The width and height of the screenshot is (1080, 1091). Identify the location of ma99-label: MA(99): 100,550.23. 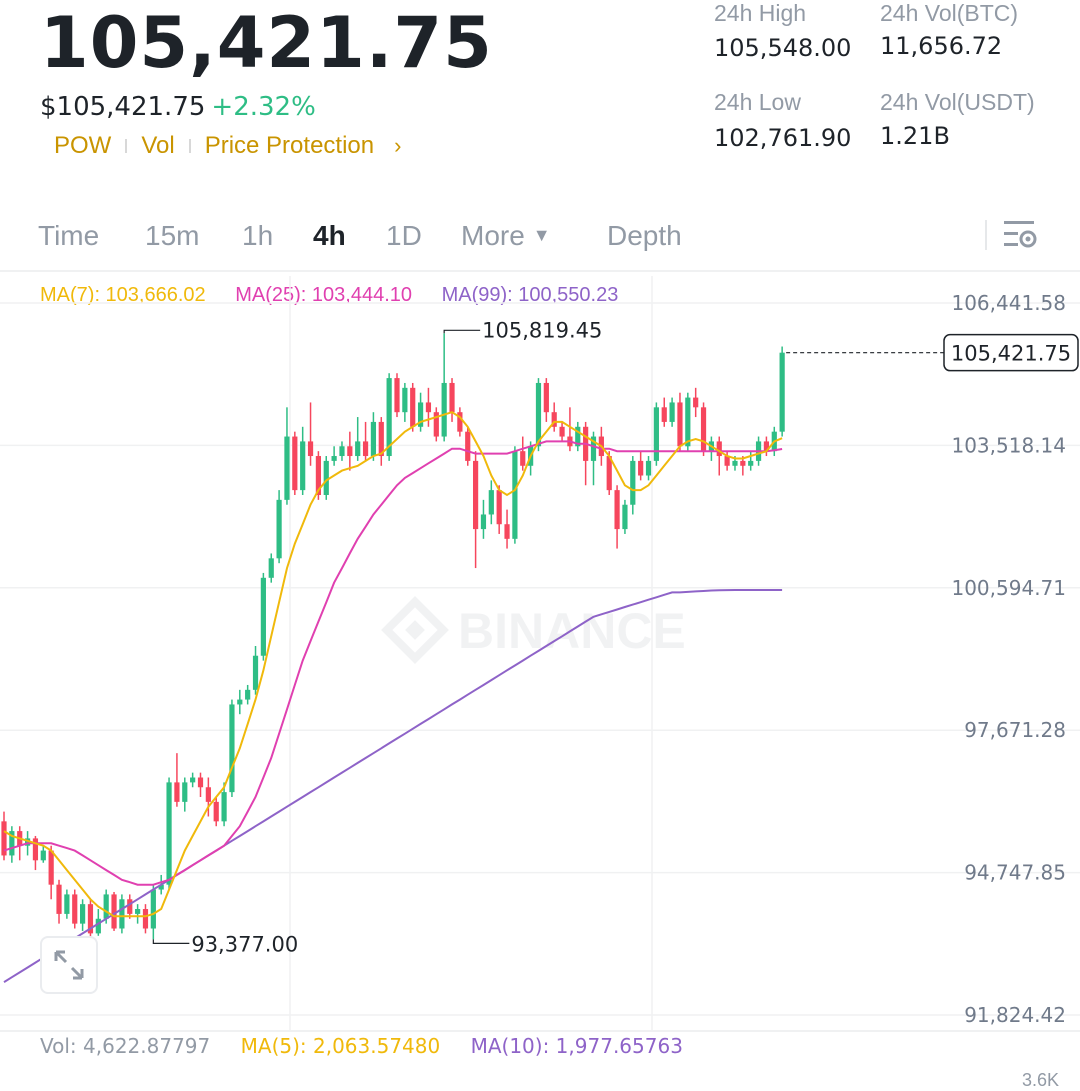
(530, 295).